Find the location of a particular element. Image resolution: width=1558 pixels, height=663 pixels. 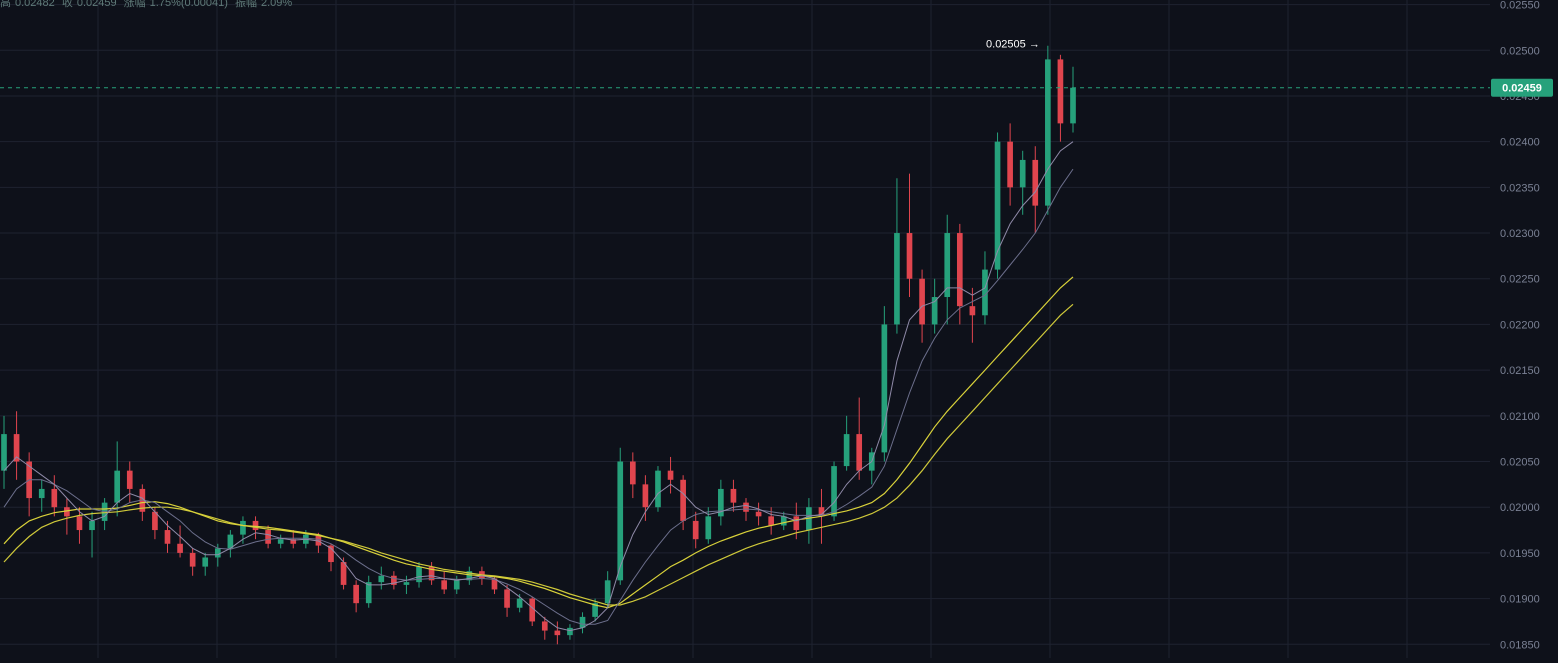

close-label: 收 is located at coordinates (67, 4).